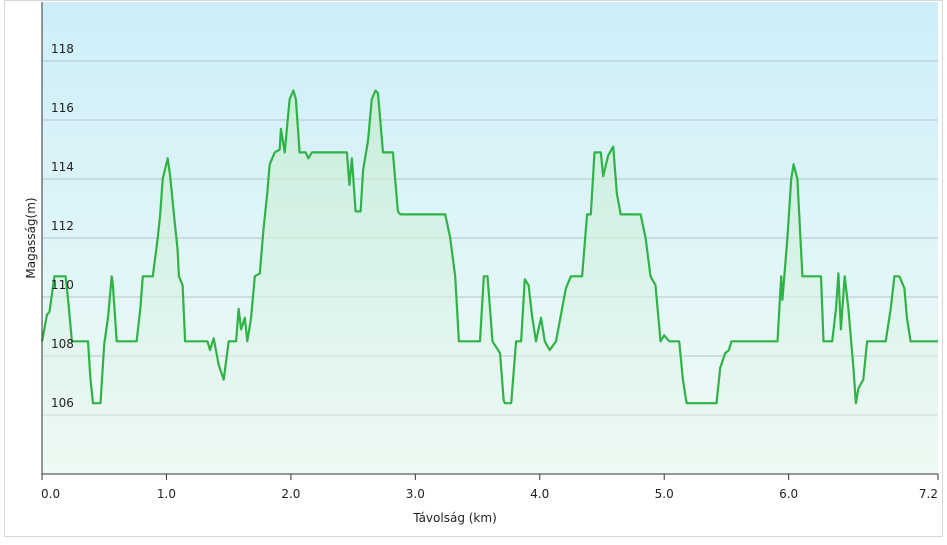 The width and height of the screenshot is (947, 545). What do you see at coordinates (62, 226) in the screenshot?
I see `y-tick-label: 112` at bounding box center [62, 226].